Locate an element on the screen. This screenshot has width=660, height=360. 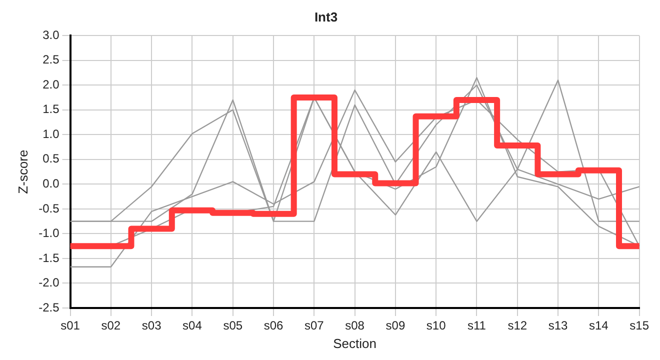
x-tick-label: s01 is located at coordinates (70, 325).